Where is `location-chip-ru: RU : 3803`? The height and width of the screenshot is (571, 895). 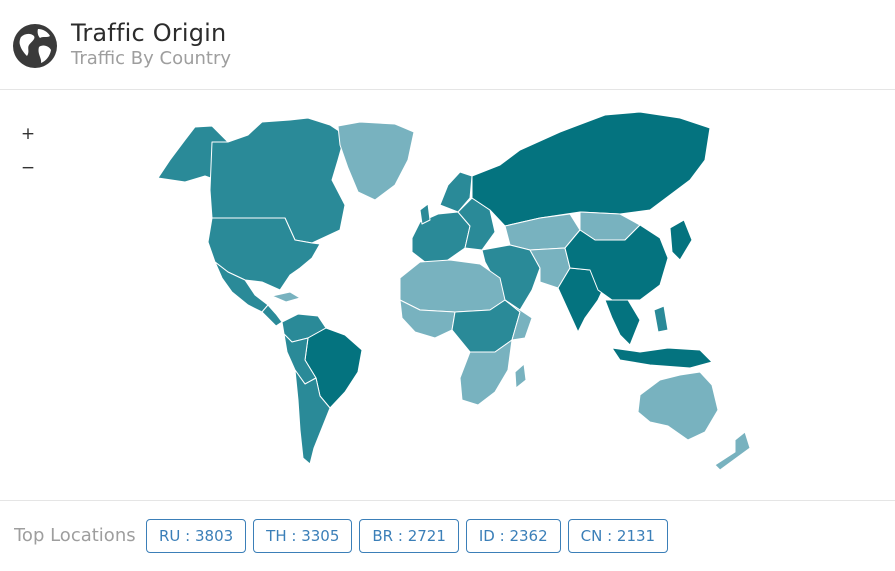
location-chip-ru: RU : 3803 is located at coordinates (196, 536).